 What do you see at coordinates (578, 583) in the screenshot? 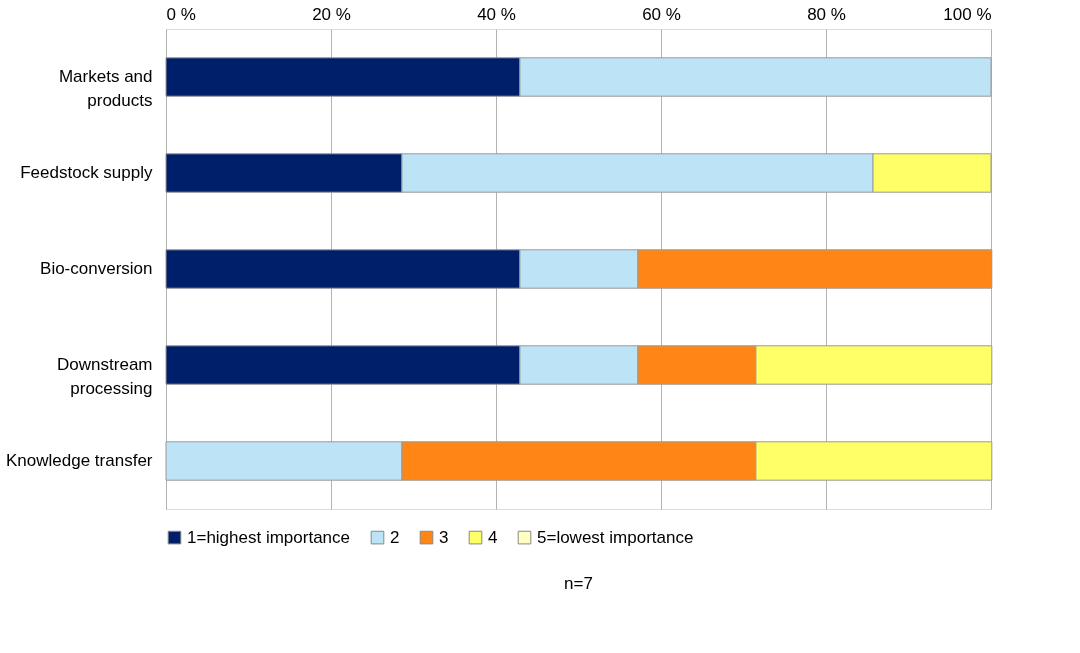
I see `text: n=7` at bounding box center [578, 583].